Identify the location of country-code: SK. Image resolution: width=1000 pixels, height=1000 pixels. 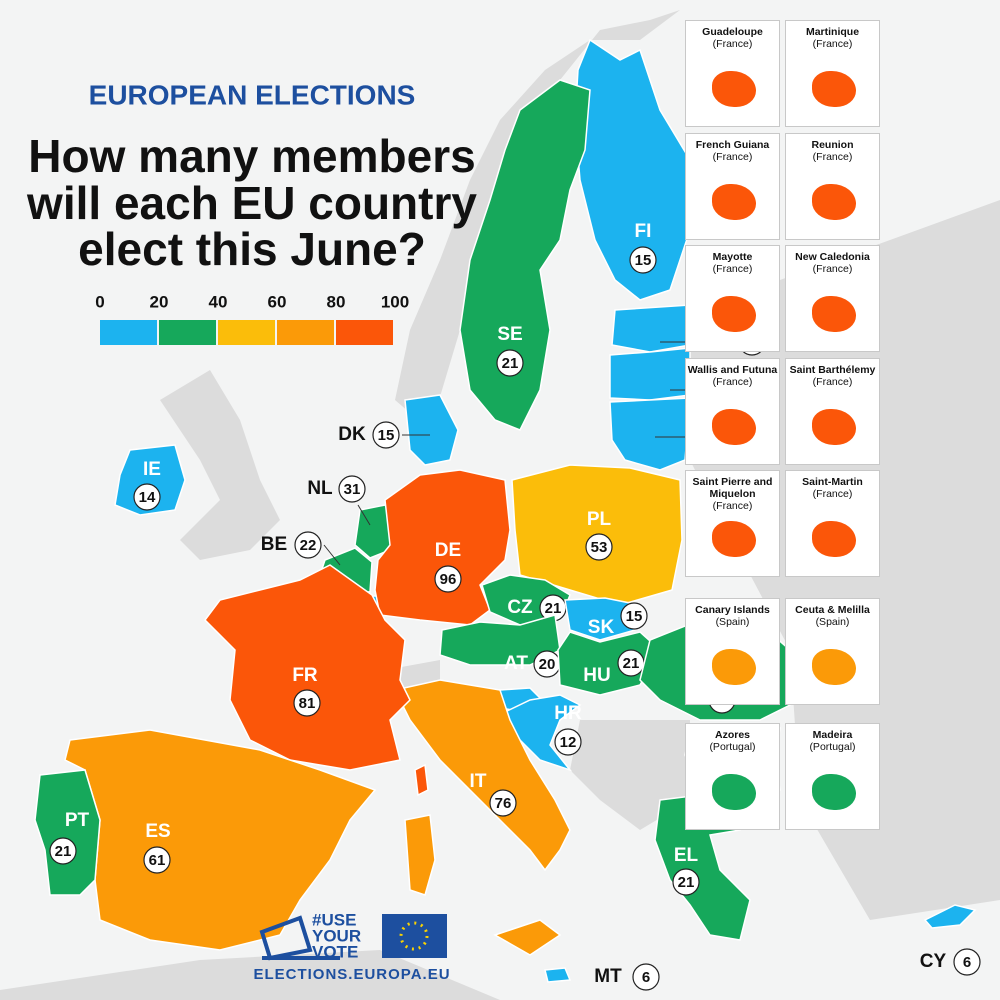
(601, 627).